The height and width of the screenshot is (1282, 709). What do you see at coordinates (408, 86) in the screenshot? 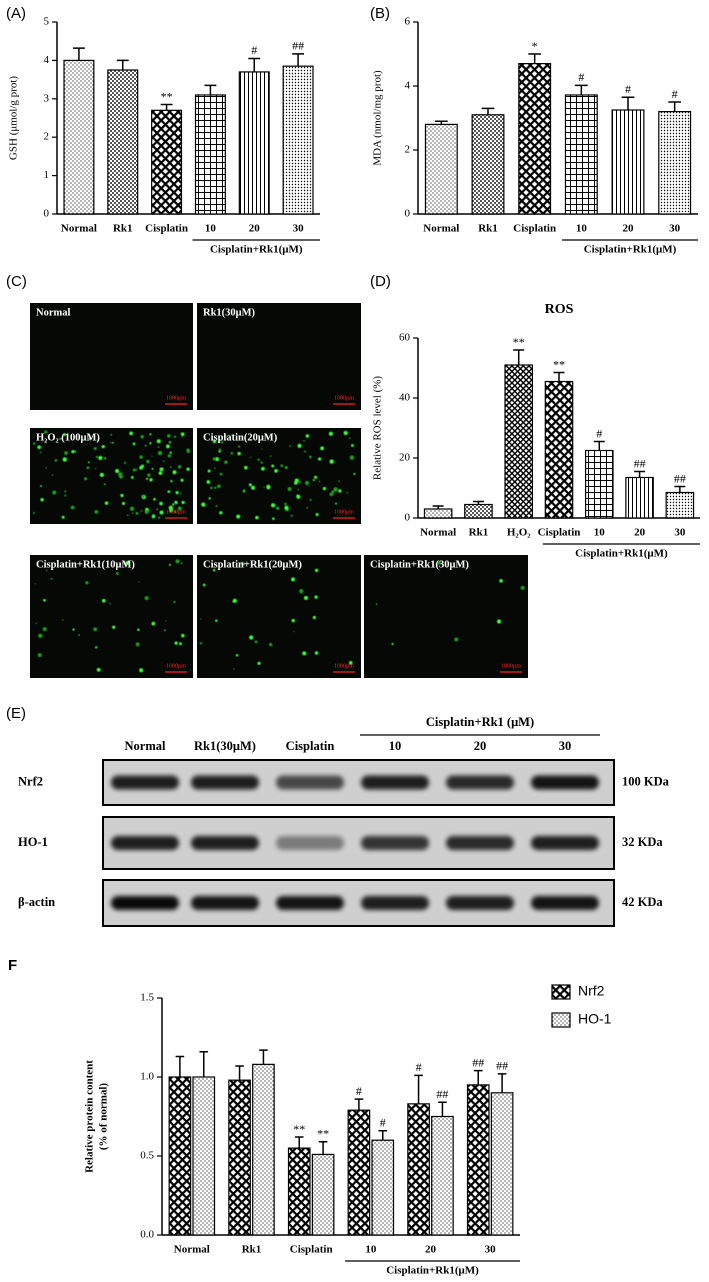
I see `y-tick-label: 4` at bounding box center [408, 86].